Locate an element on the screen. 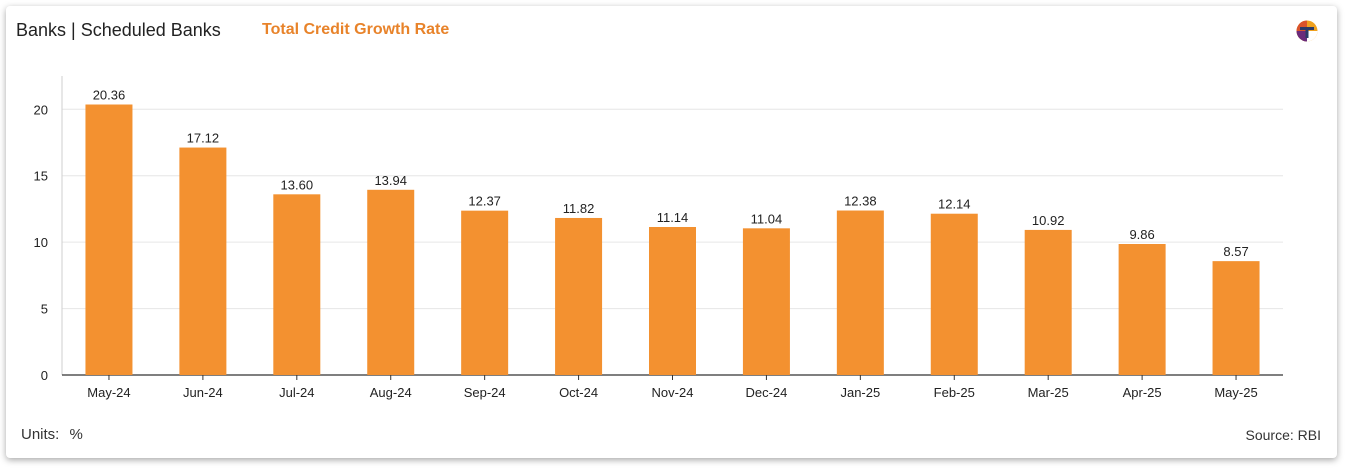 This screenshot has height=472, width=1351. data-label-3: 13.94 is located at coordinates (390, 180).